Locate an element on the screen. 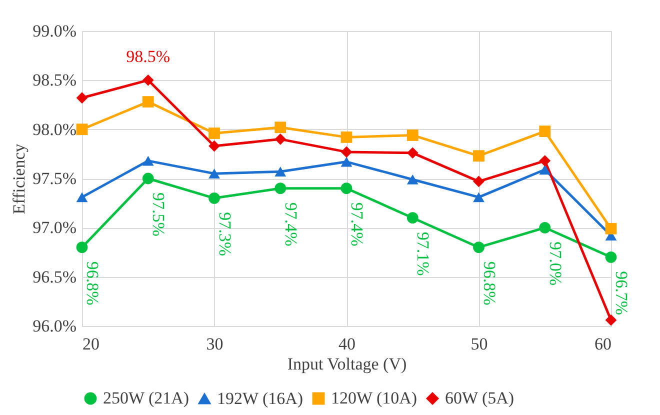  y-tick-label: 99.0% is located at coordinates (54, 31).